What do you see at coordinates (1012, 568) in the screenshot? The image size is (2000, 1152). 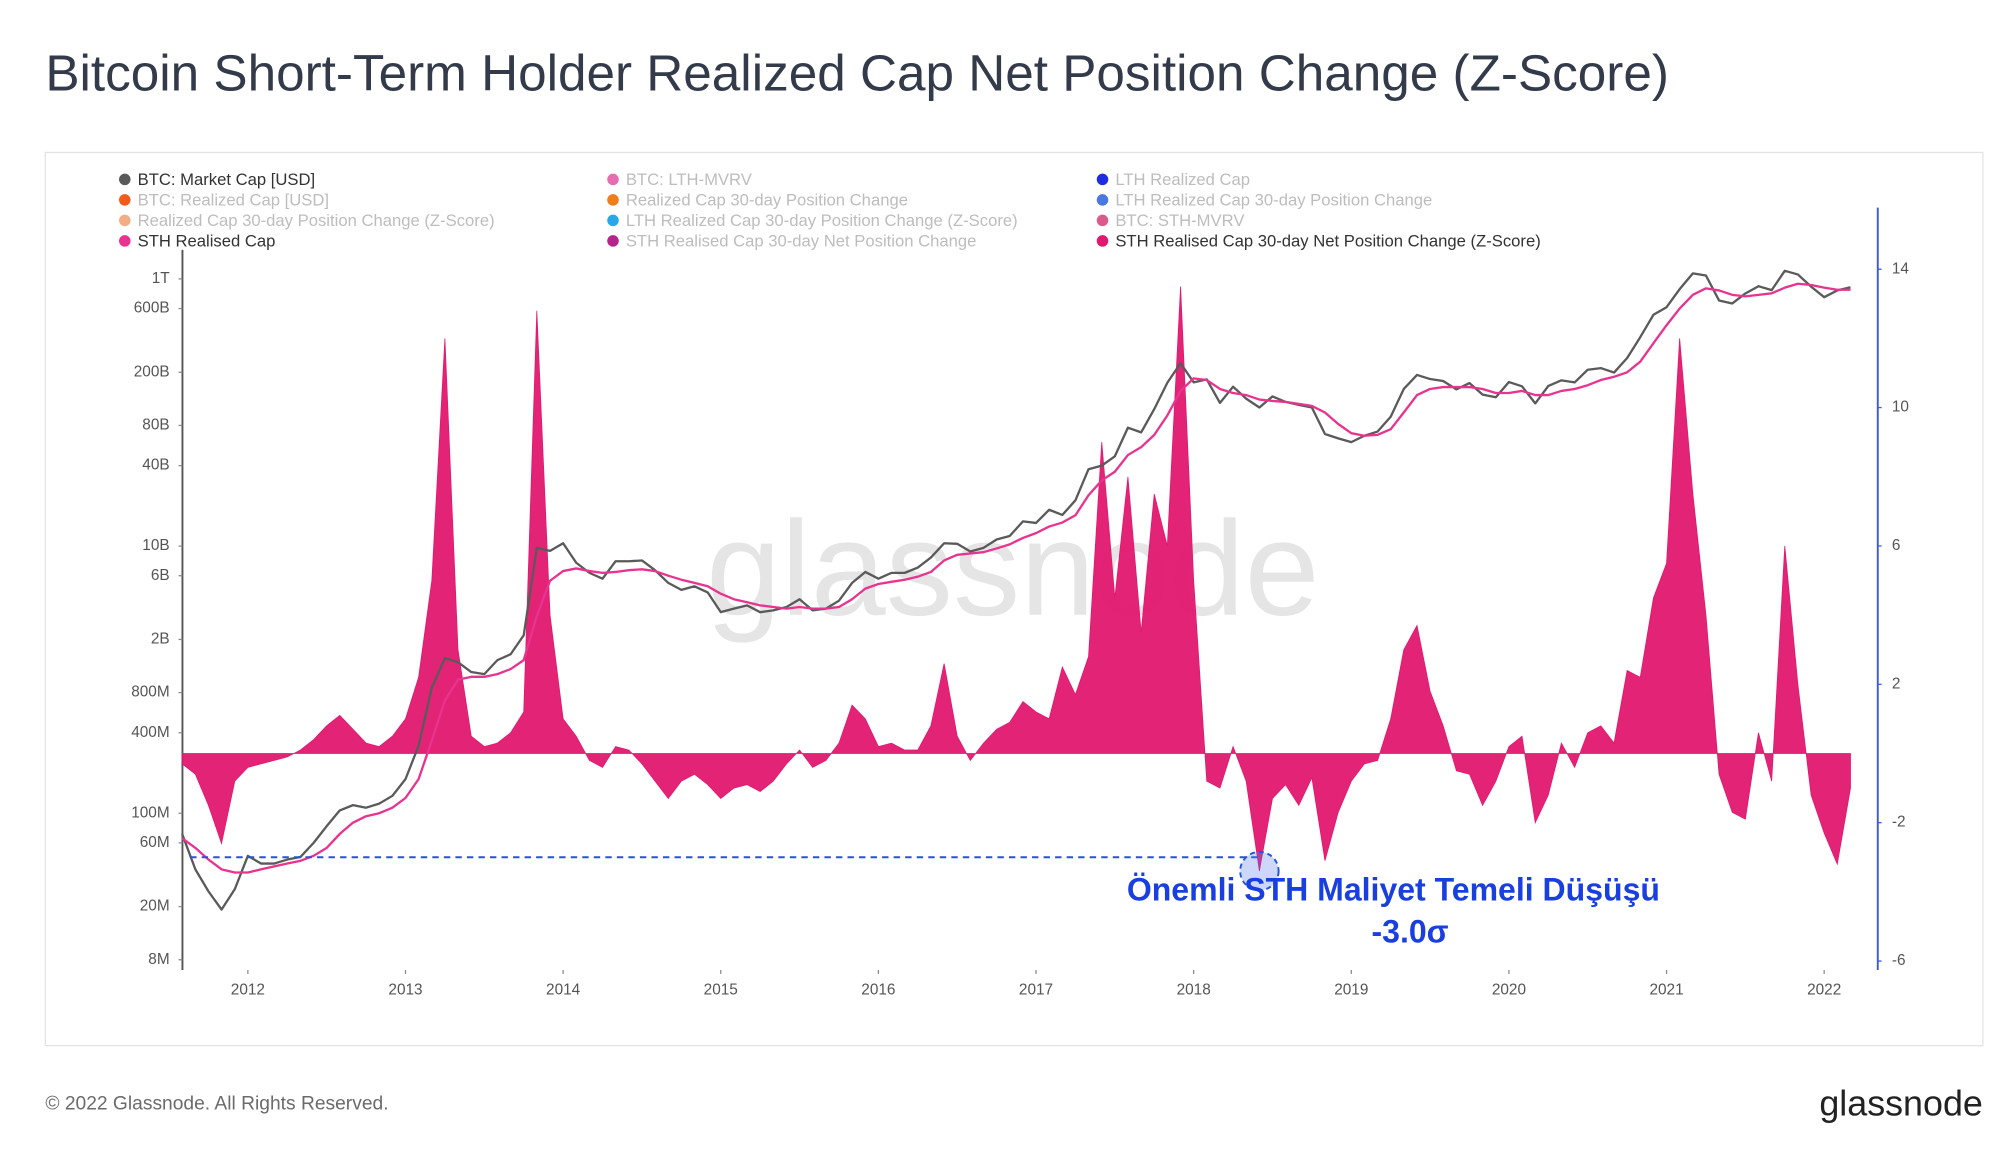 I see `watermark: glassnode` at bounding box center [1012, 568].